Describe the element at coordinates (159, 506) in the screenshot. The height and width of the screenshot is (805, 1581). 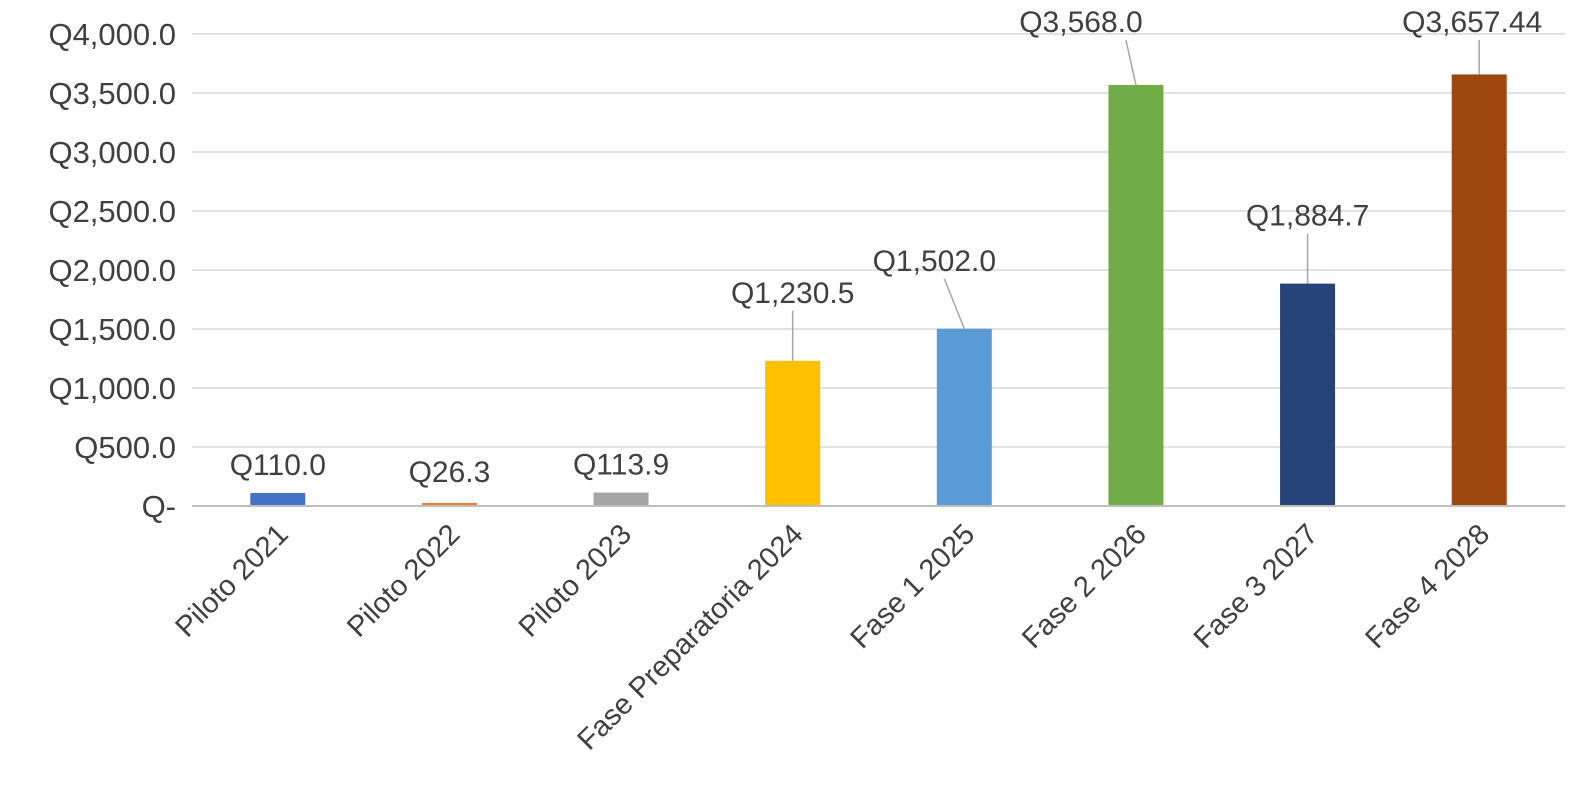
I see `y-tick-label: Q-` at that location.